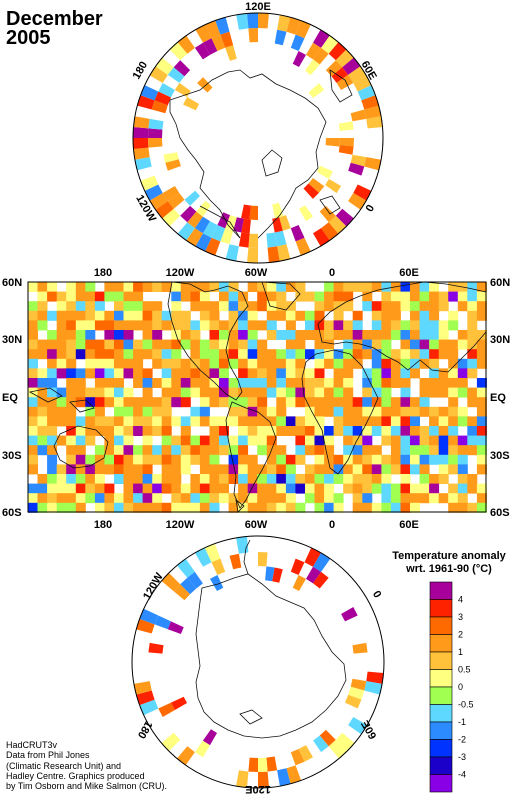 The width and height of the screenshot is (512, 800). What do you see at coordinates (500, 456) in the screenshot?
I see `lat-label-right-30s: 30S` at bounding box center [500, 456].